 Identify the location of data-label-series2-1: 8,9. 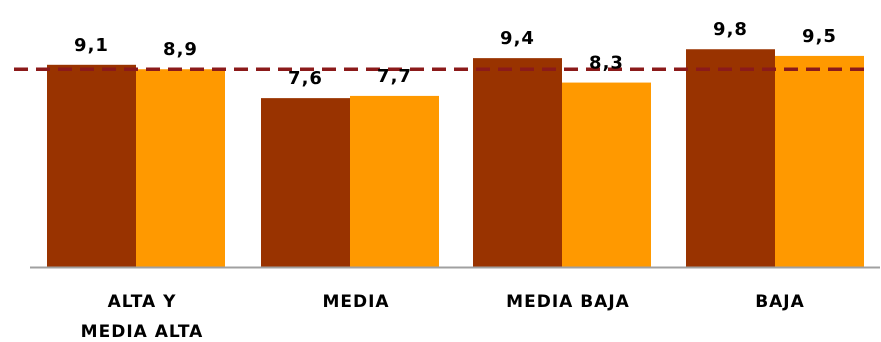
(180, 49).